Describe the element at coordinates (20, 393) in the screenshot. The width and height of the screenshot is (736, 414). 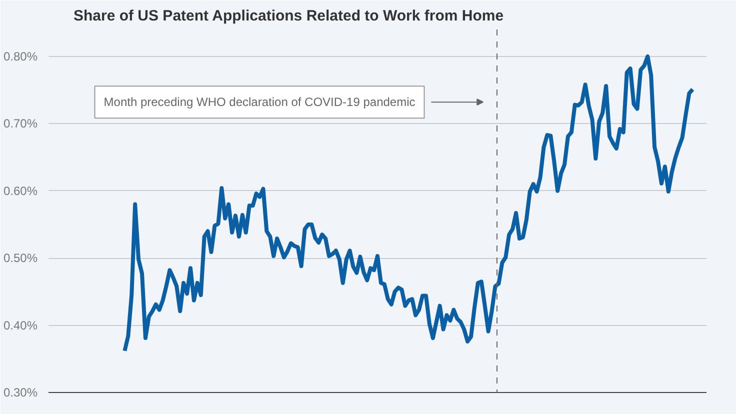
I see `y-tick-label: 0.30%` at that location.